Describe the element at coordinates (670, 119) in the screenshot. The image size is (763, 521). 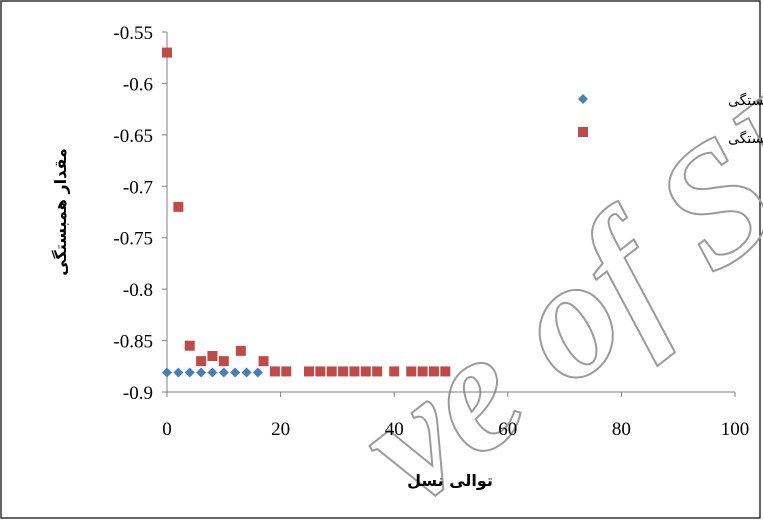
I see `legend: بهترین همبستگی میانگین همبستگی` at that location.